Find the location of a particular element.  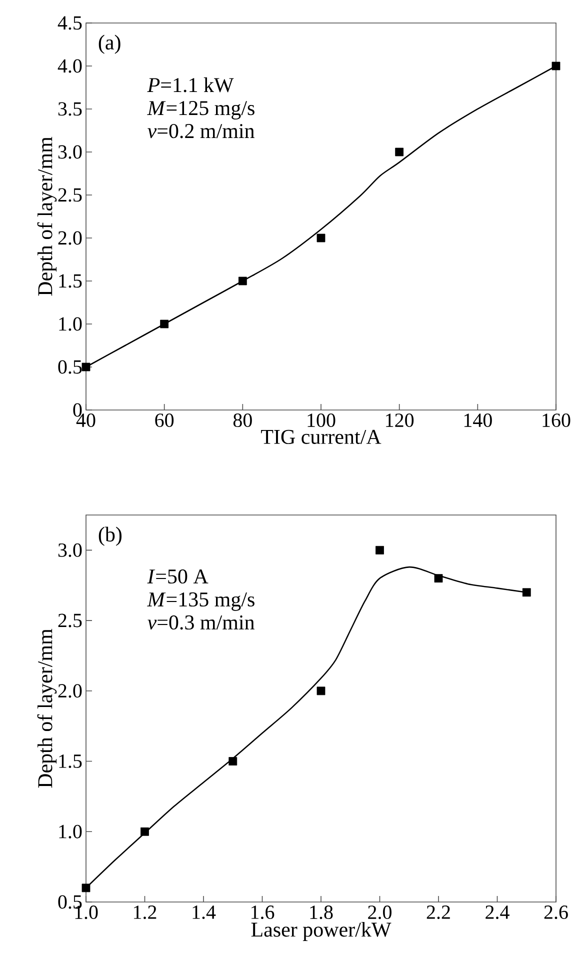

annotation: v=0.3 m/min is located at coordinates (201, 622).